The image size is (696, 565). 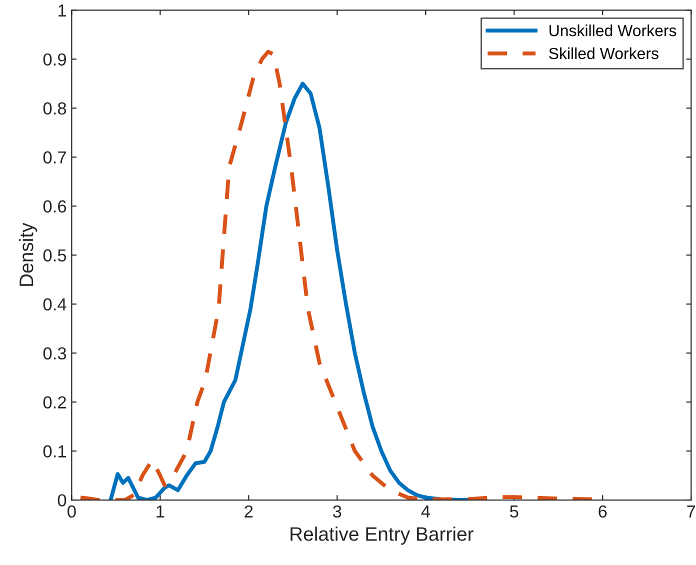 I want to click on y-tick-label: 0.1, so click(x=54, y=451).